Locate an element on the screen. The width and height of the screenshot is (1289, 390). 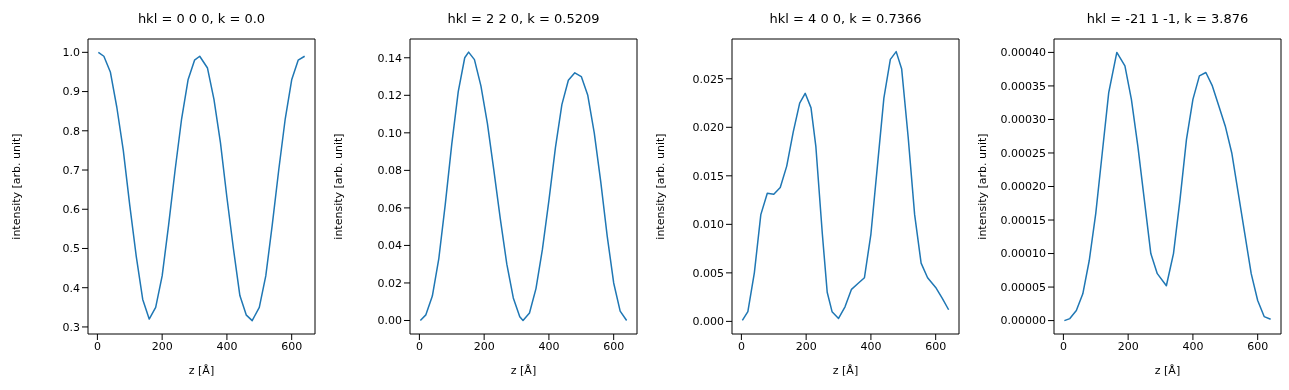
y-tick-label: 0.00 is located at coordinates (389, 321).